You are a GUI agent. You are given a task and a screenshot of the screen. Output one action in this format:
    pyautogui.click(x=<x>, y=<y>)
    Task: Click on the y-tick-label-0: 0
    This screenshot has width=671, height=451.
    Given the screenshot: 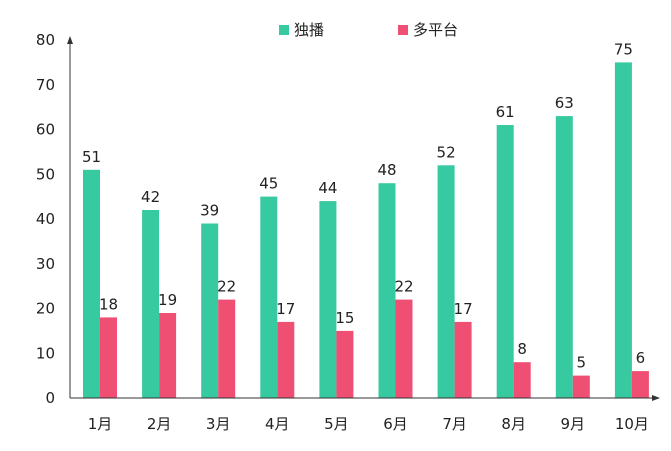 What is the action you would take?
    pyautogui.click(x=50, y=398)
    